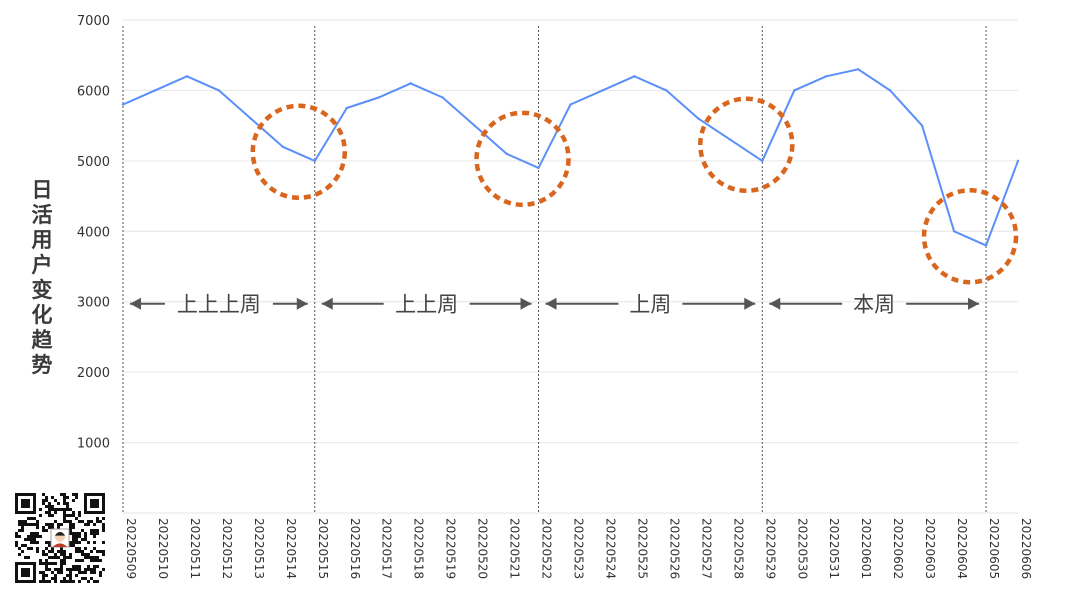 Image resolution: width=1080 pixels, height=608 pixels. I want to click on x-tick-label: 20220531, so click(834, 548).